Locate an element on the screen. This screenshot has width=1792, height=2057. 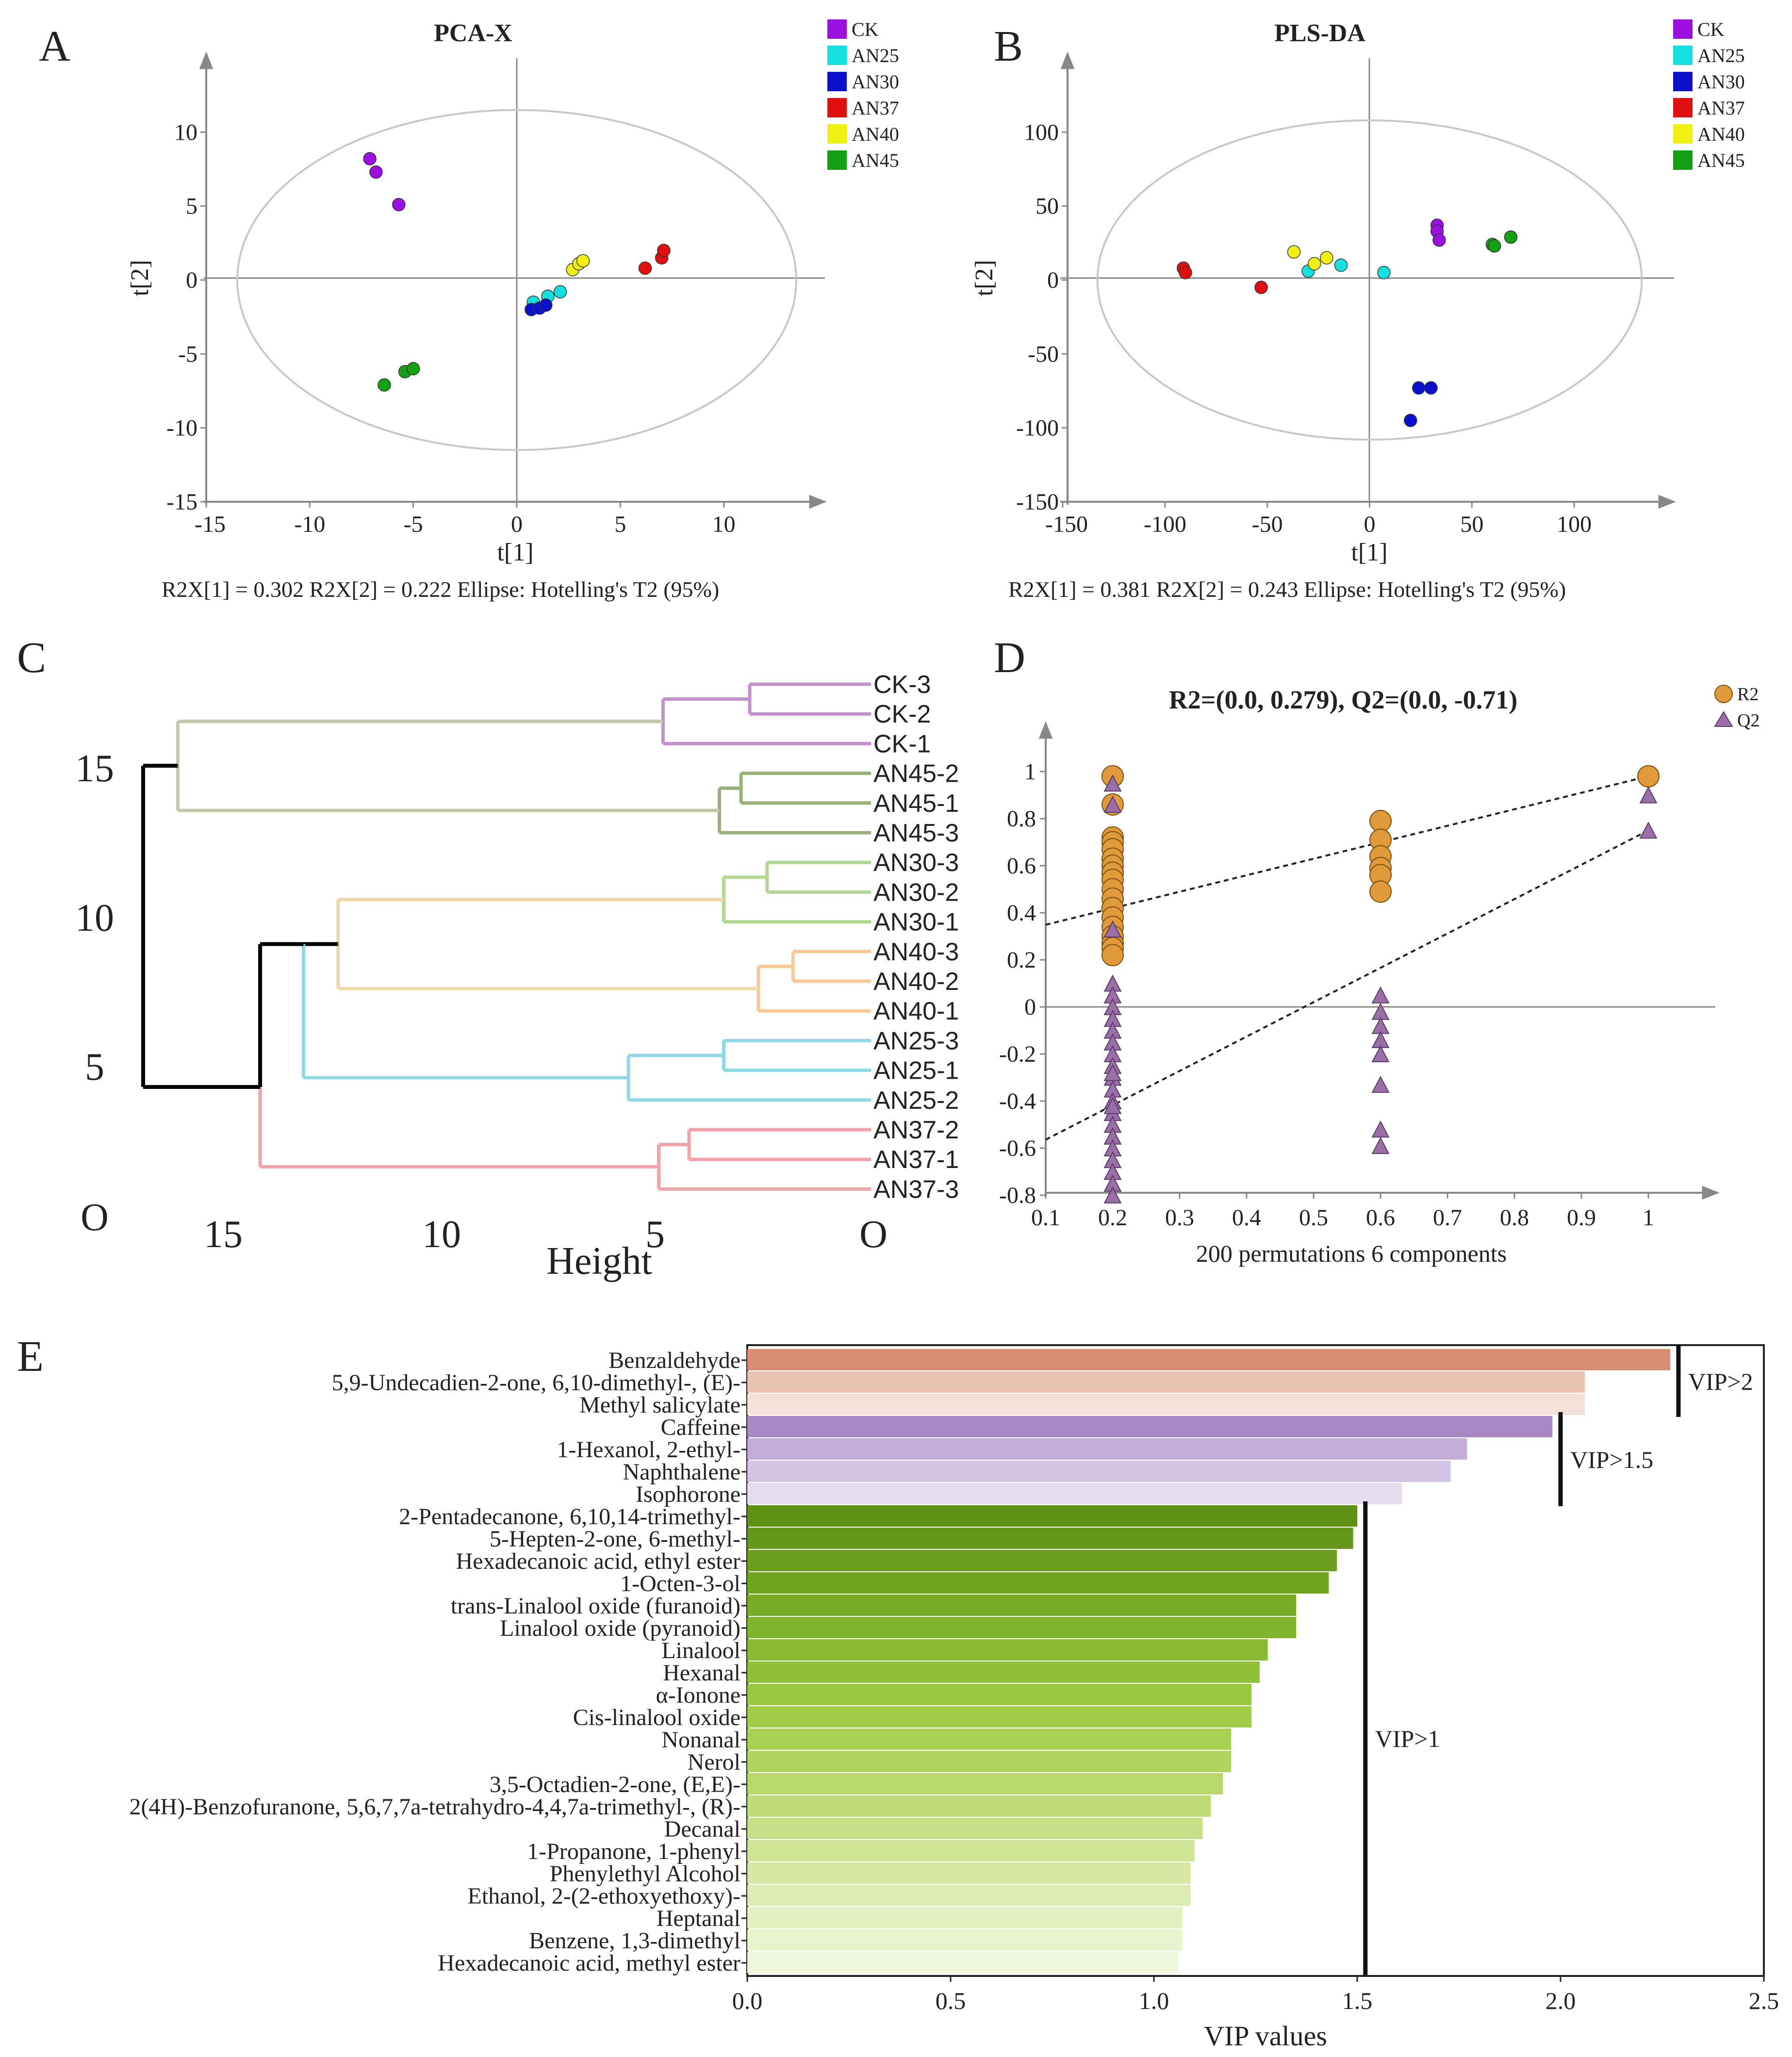
dendrogram-leaf-ck-2: CK-2 is located at coordinates (902, 714).